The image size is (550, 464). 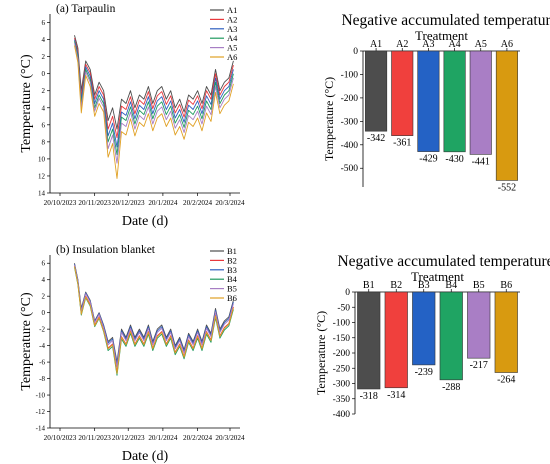 I want to click on y-tick-label: -100, so click(x=350, y=75).